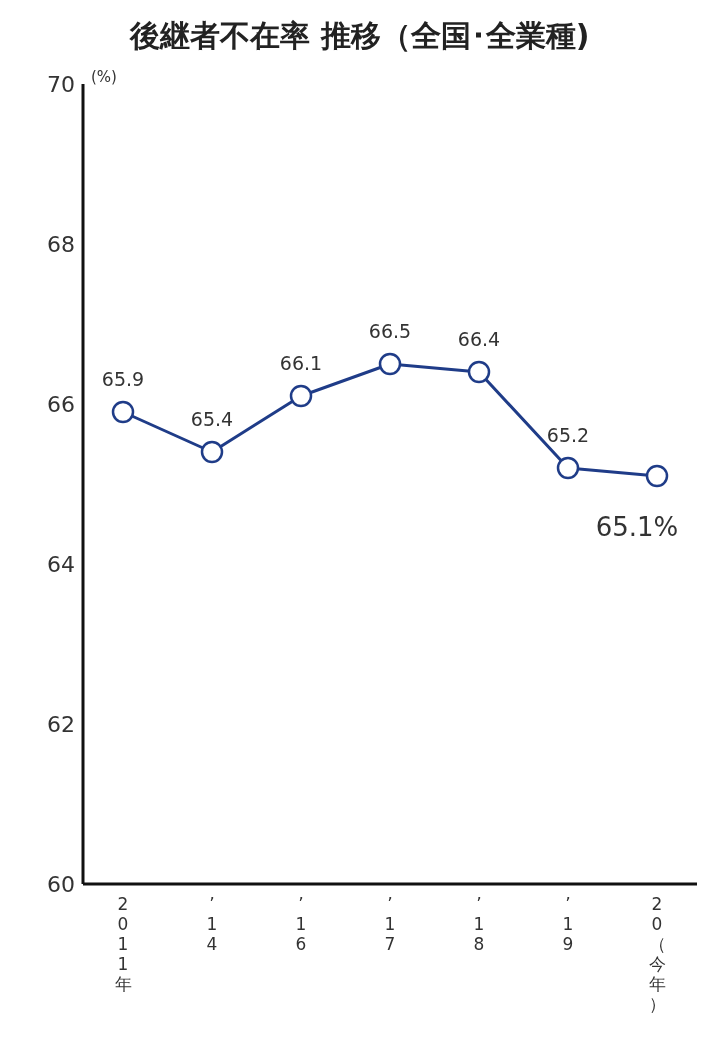  Describe the element at coordinates (61, 884) in the screenshot. I see `y-tick-label: 60` at that location.